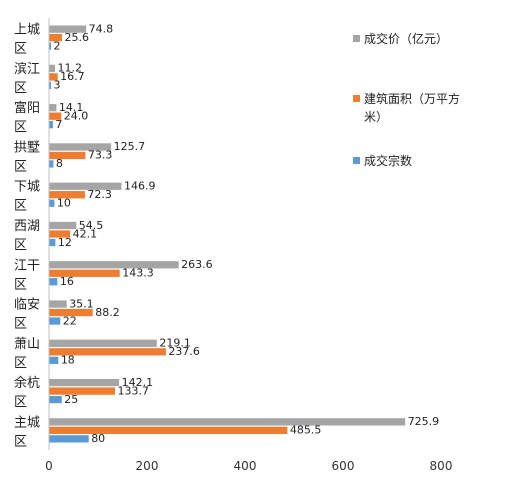  What do you see at coordinates (101, 28) in the screenshot?
I see `data-label: 74.8` at bounding box center [101, 28].